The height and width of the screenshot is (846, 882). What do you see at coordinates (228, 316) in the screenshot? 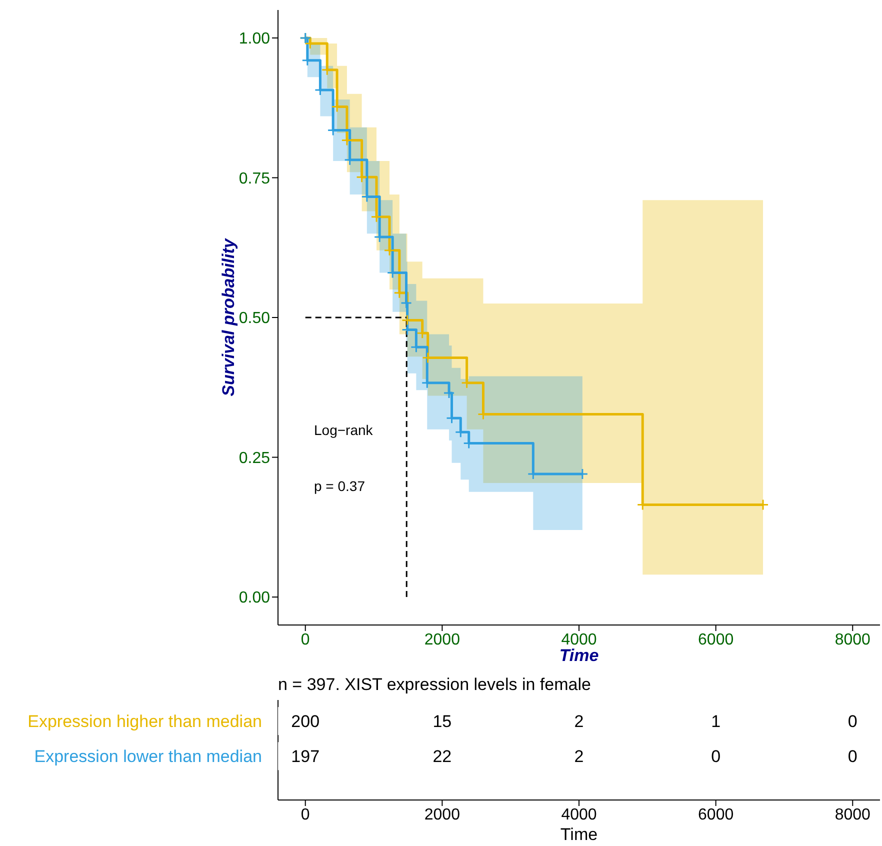
I see `y-axis-title: Survival probability` at bounding box center [228, 316].